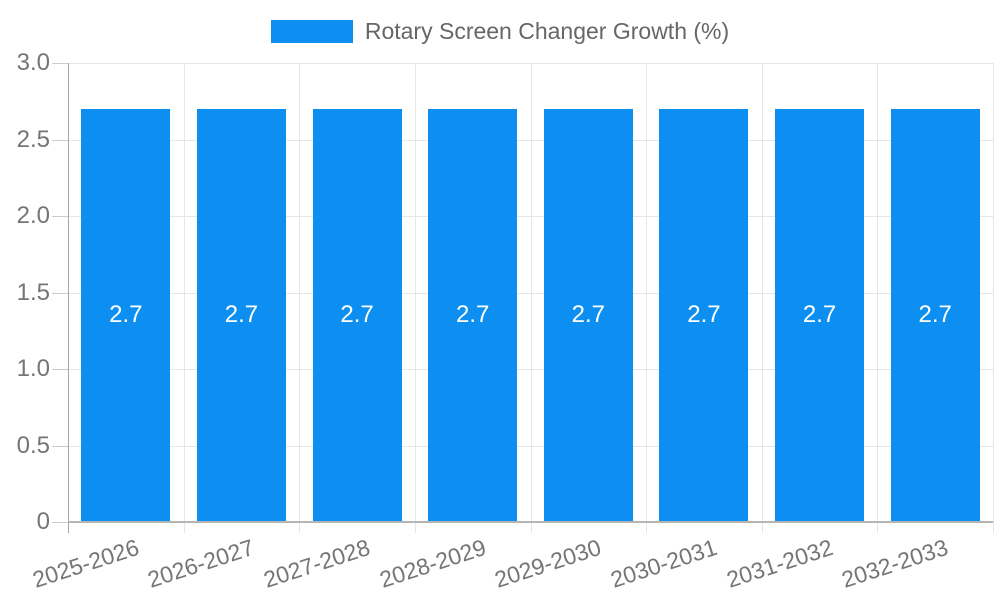  Describe the element at coordinates (311, 31) in the screenshot. I see `legend-swatch-icon` at that location.